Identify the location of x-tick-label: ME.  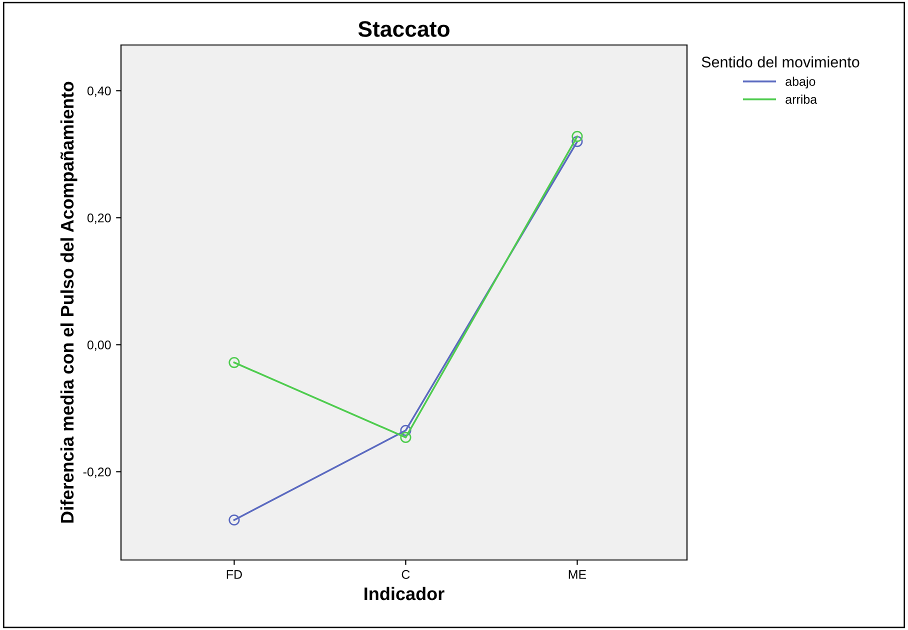
(577, 574).